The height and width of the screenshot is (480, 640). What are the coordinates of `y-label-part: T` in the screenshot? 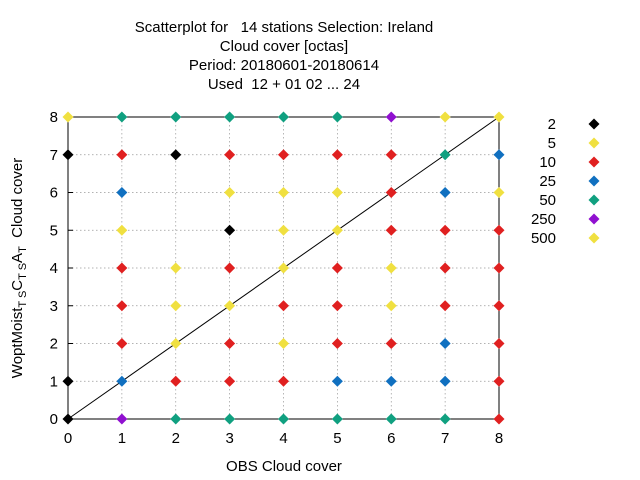 It's located at (23, 249).